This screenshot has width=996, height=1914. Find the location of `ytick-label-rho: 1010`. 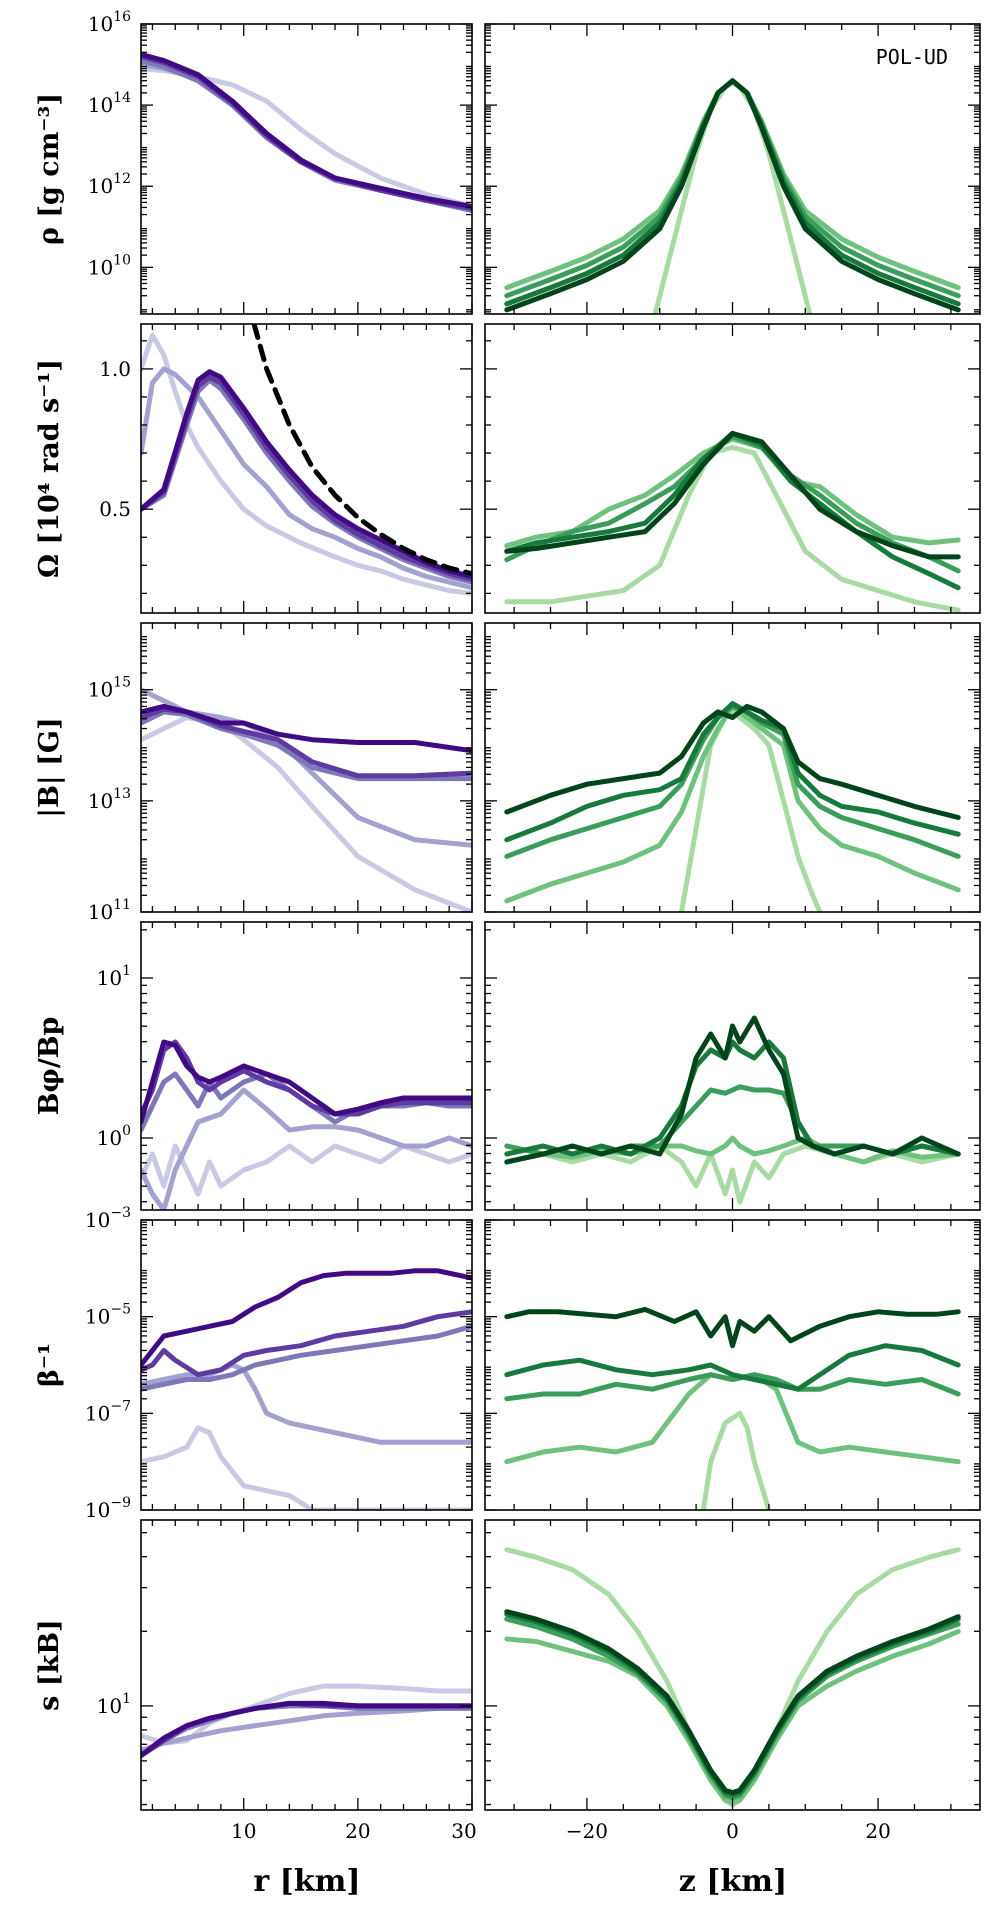

ytick-label-rho: 1010 is located at coordinates (109, 265).